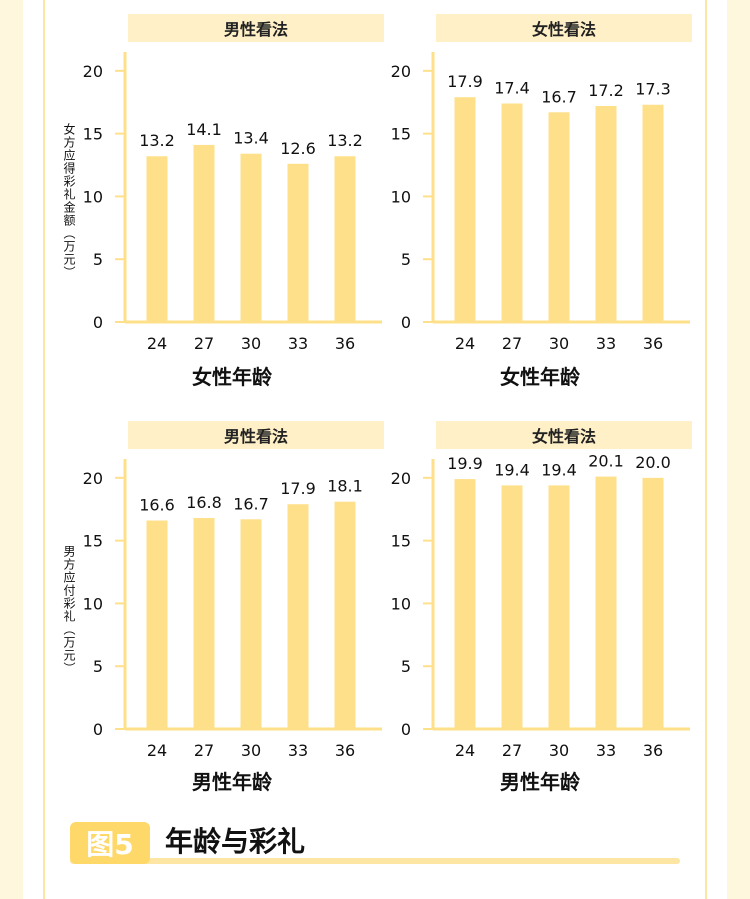 Image resolution: width=750 pixels, height=899 pixels. Describe the element at coordinates (564, 435) in the screenshot. I see `chart-4-title: 女性看法` at that location.